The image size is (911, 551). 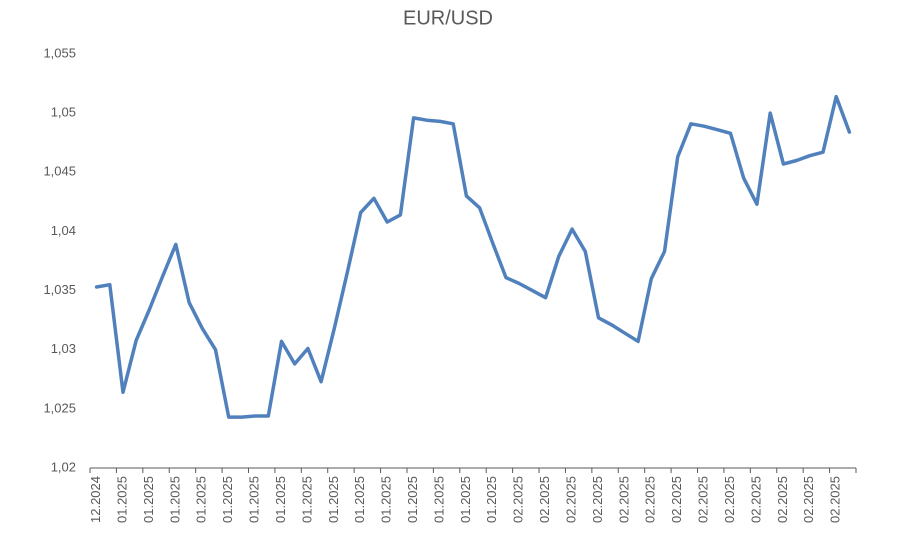 What do you see at coordinates (59, 52) in the screenshot?
I see `y-tick-label: 1,055` at bounding box center [59, 52].